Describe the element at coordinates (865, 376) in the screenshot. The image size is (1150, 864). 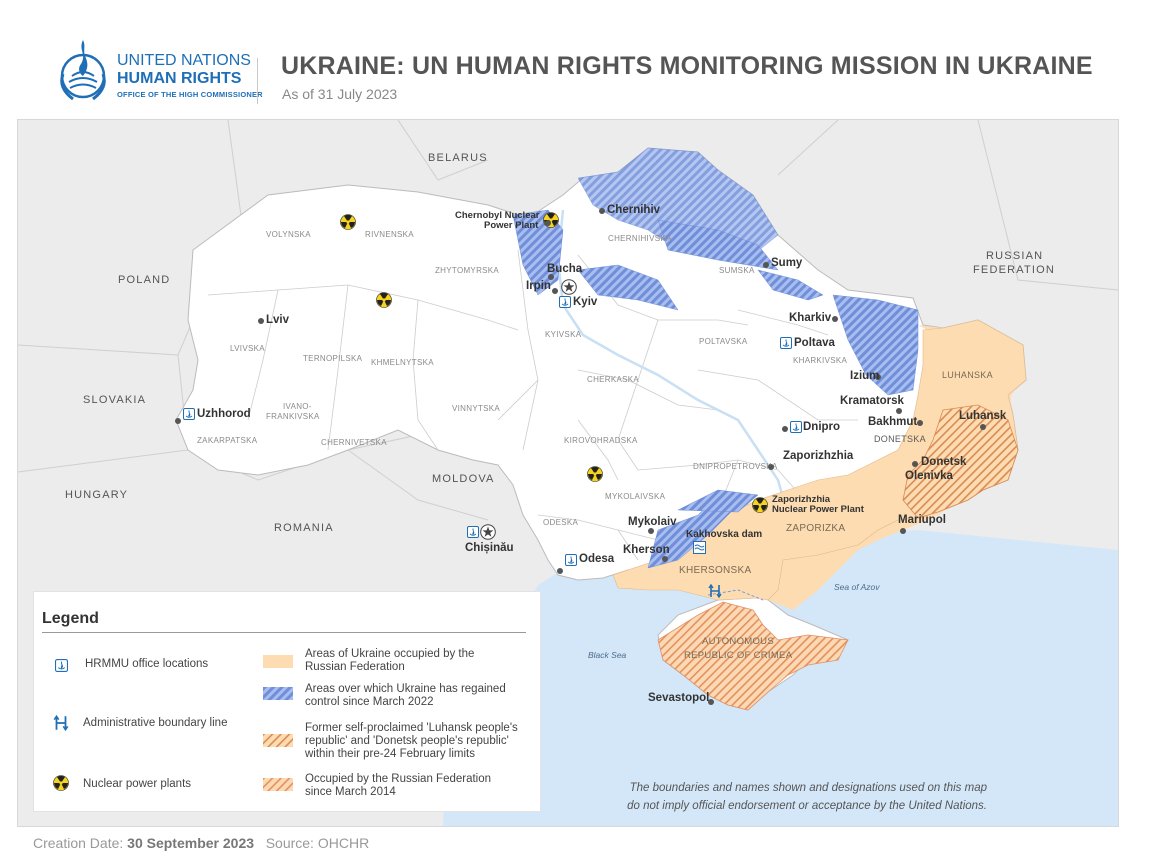
I see `label-izium: Izium` at that location.